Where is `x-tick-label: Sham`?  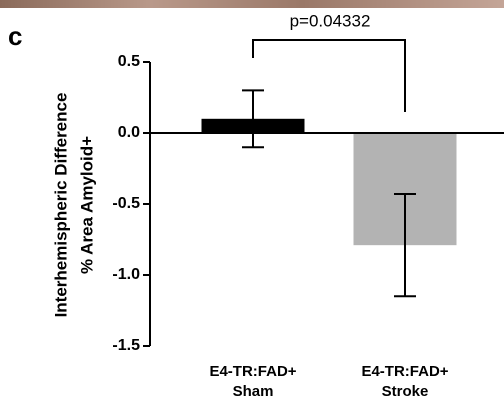
x-tick-label: Sham is located at coordinates (253, 391).